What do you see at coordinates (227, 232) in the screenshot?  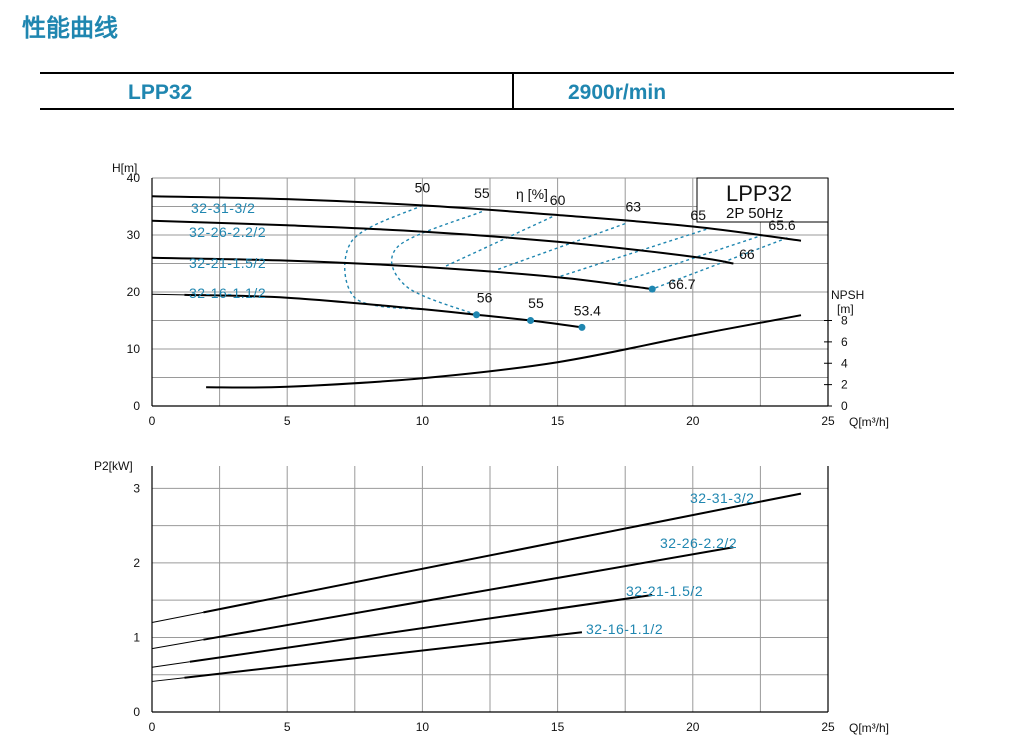 I see `head-curve-label: 32-26-2.2/2` at bounding box center [227, 232].